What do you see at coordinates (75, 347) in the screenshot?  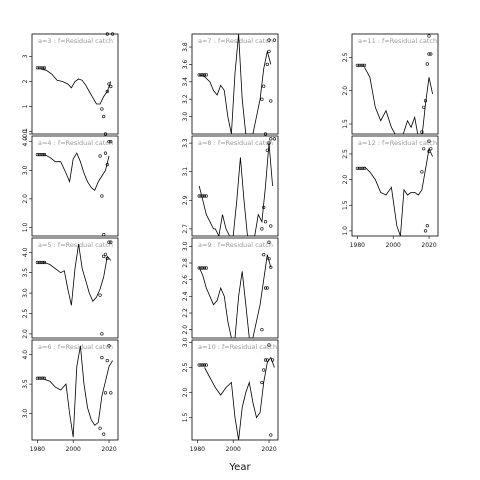 I see `panel-title: a=6 : f=Residual catch` at bounding box center [75, 347].